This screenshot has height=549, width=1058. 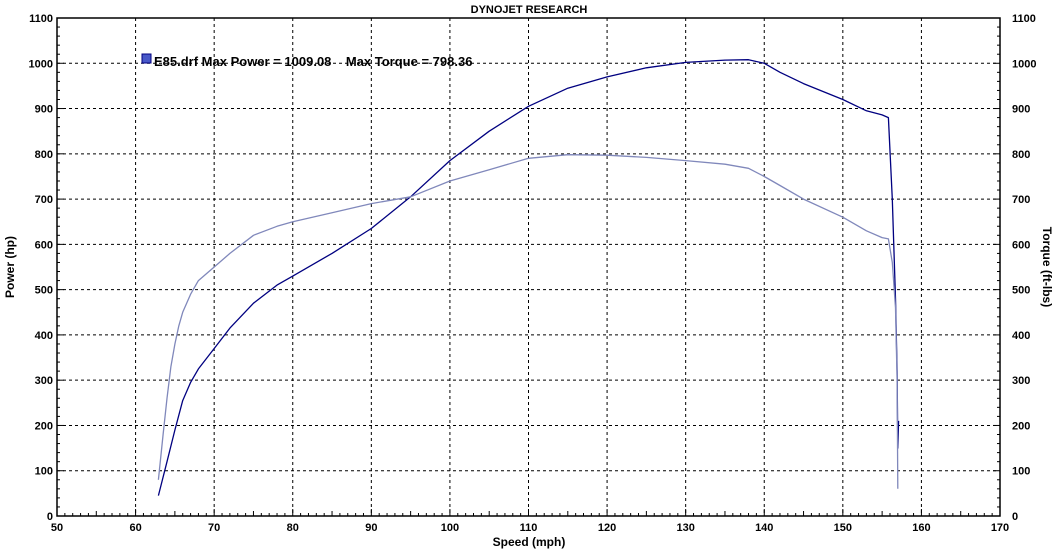 What do you see at coordinates (607, 528) in the screenshot?
I see `x-tick-label: 120` at bounding box center [607, 528].